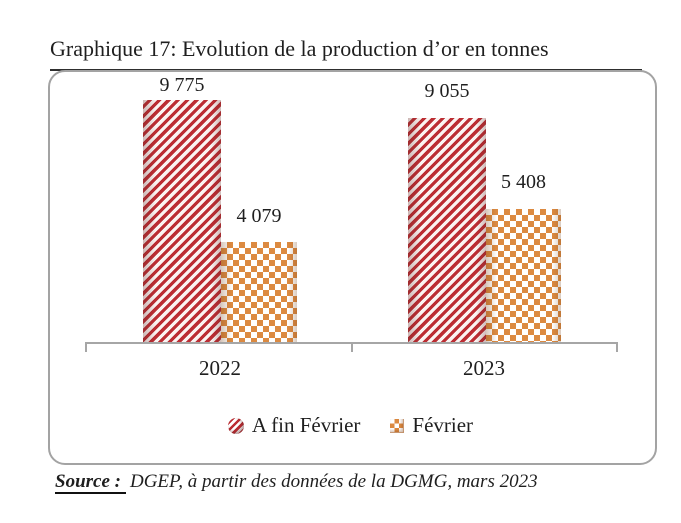 The height and width of the screenshot is (523, 681). What do you see at coordinates (259, 216) in the screenshot?
I see `bar-value-label: 4 079` at bounding box center [259, 216].